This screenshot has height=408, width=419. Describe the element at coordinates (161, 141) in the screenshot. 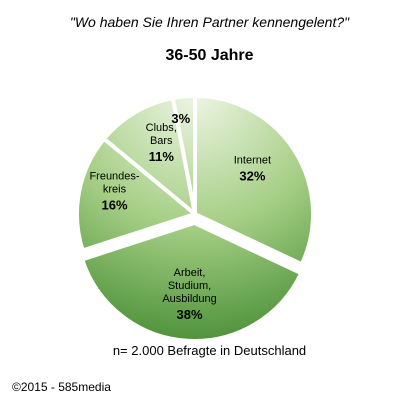

I see `slice-label: Bars` at that location.